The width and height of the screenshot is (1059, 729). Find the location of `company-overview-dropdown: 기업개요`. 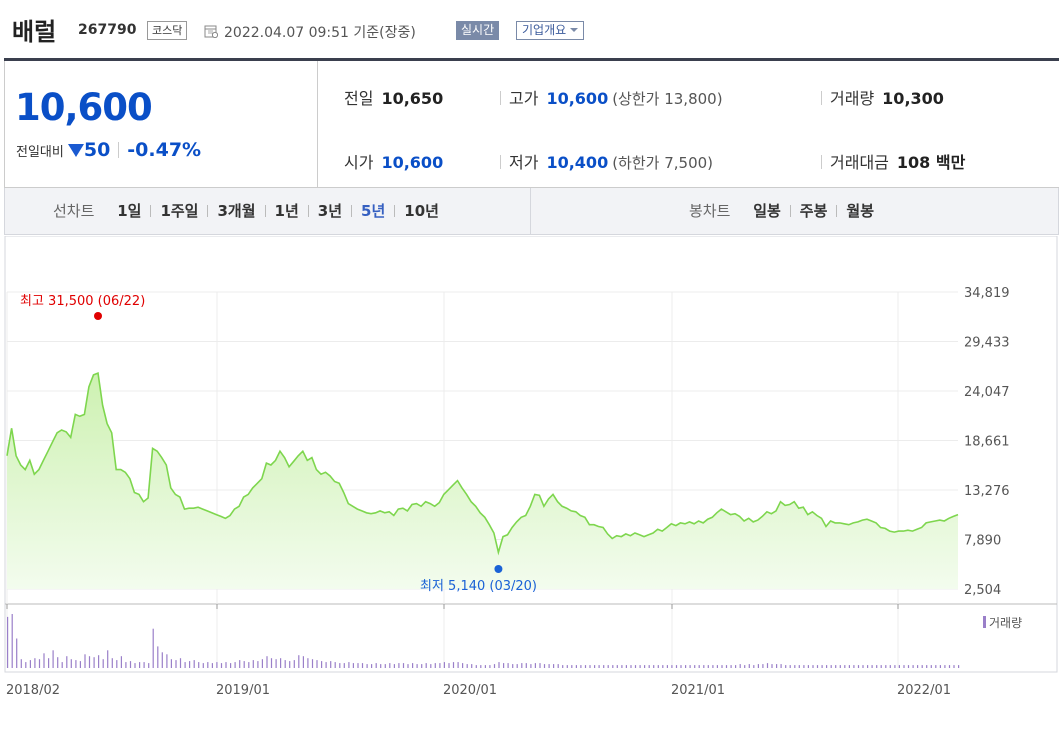

company-overview-dropdown: 기업개요 is located at coordinates (550, 30).